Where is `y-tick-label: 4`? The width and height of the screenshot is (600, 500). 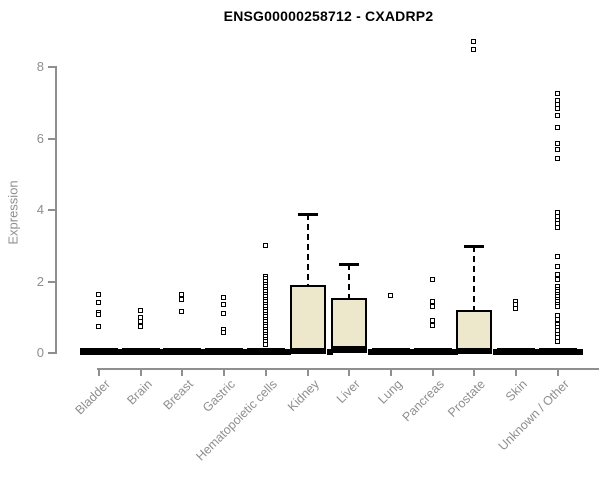 y-tick-label: 4 is located at coordinates (40, 209).